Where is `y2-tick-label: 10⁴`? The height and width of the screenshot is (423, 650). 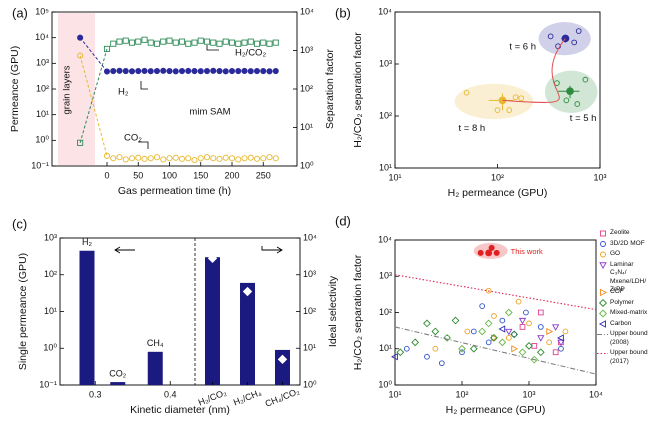
y2-tick-label: 10⁴ is located at coordinates (307, 11).